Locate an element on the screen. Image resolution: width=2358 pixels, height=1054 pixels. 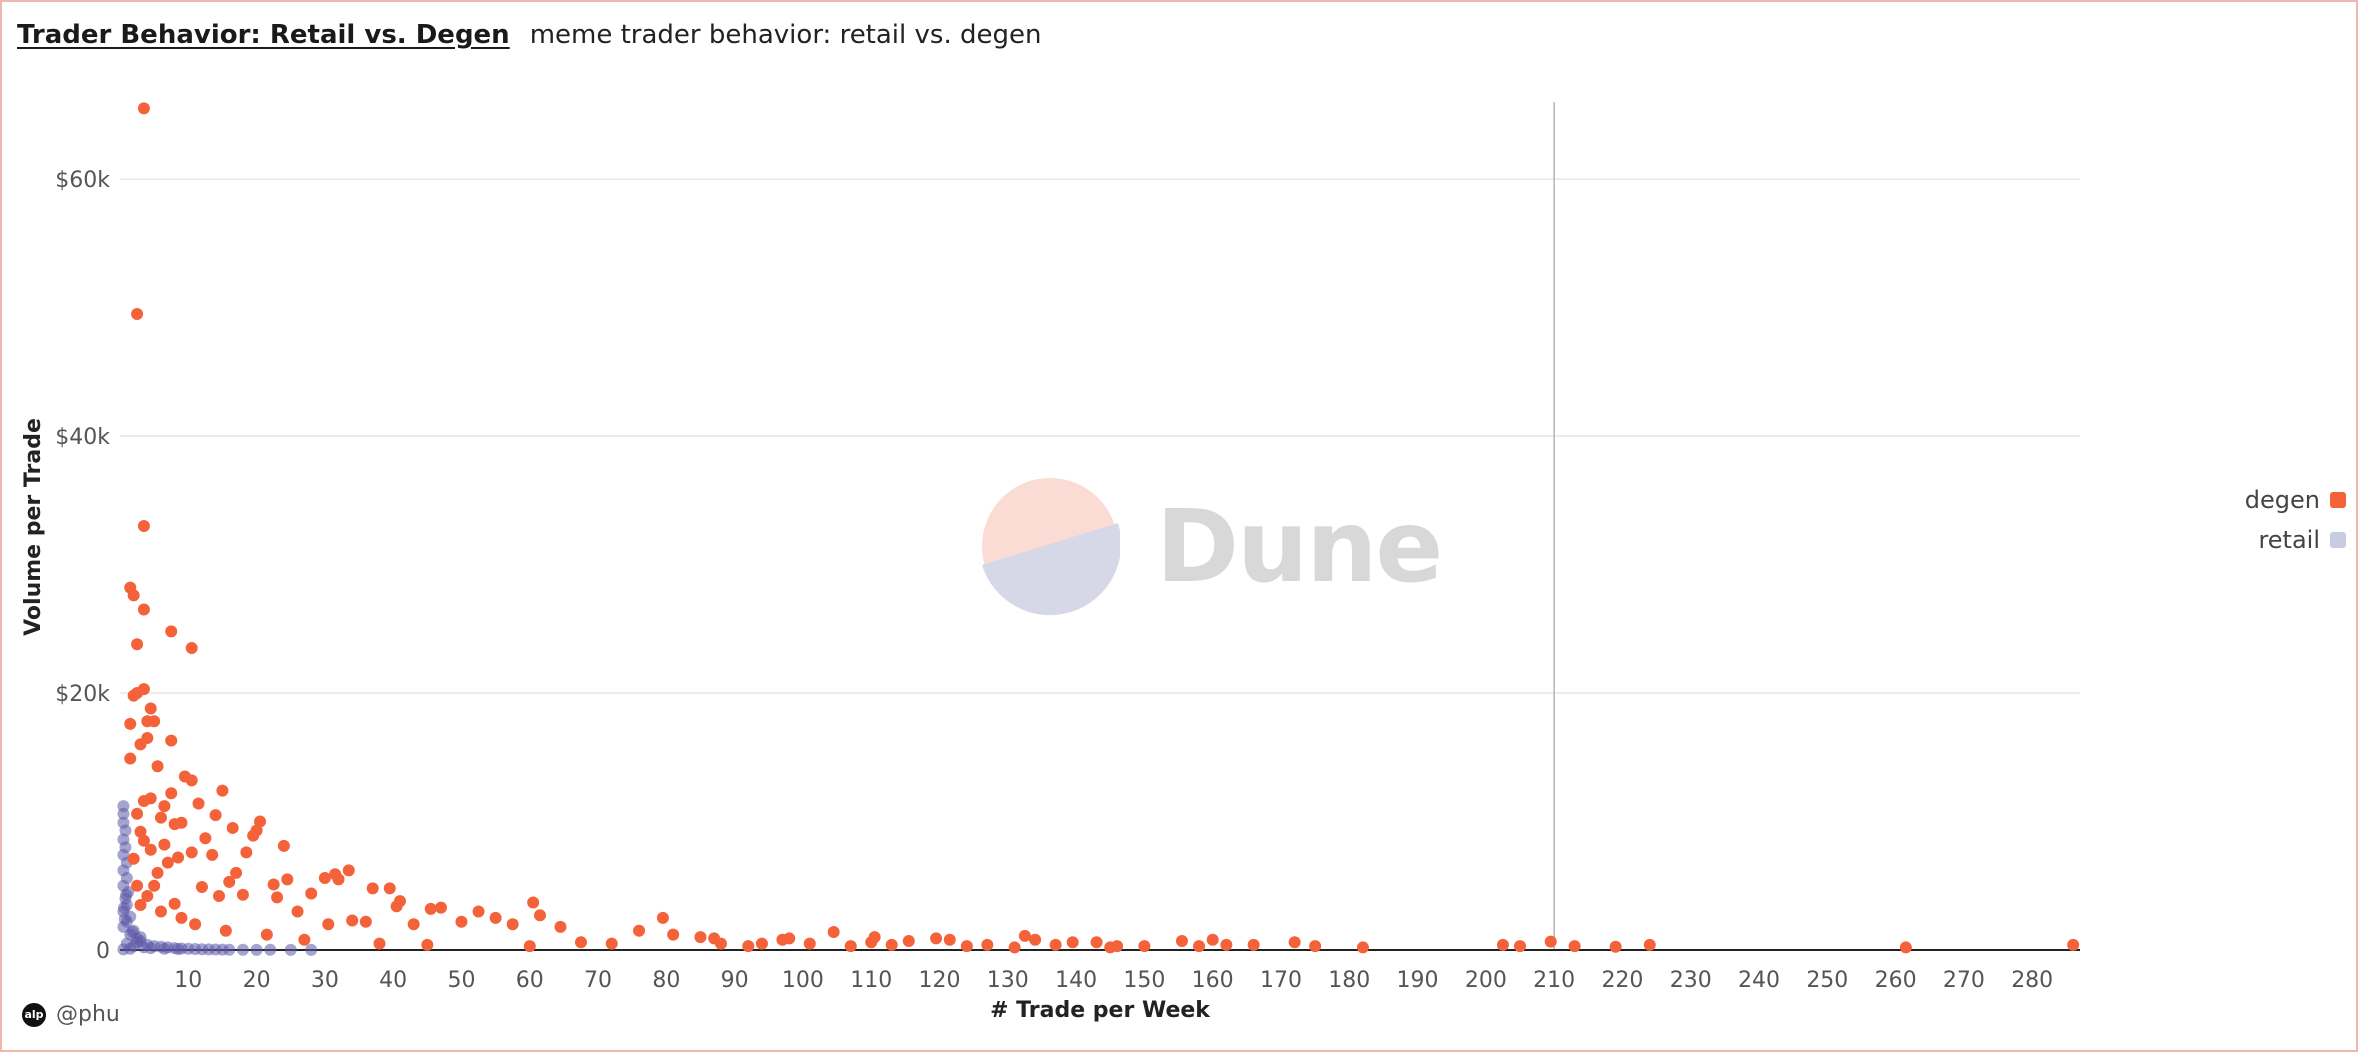
x-tick-label: 10 is located at coordinates (188, 980).